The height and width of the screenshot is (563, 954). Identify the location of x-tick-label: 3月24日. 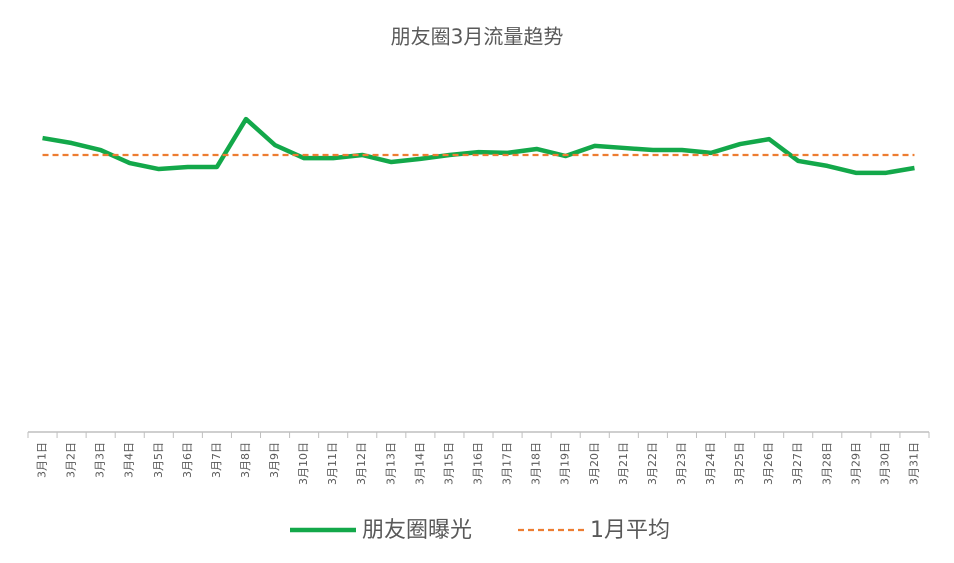
(710, 463).